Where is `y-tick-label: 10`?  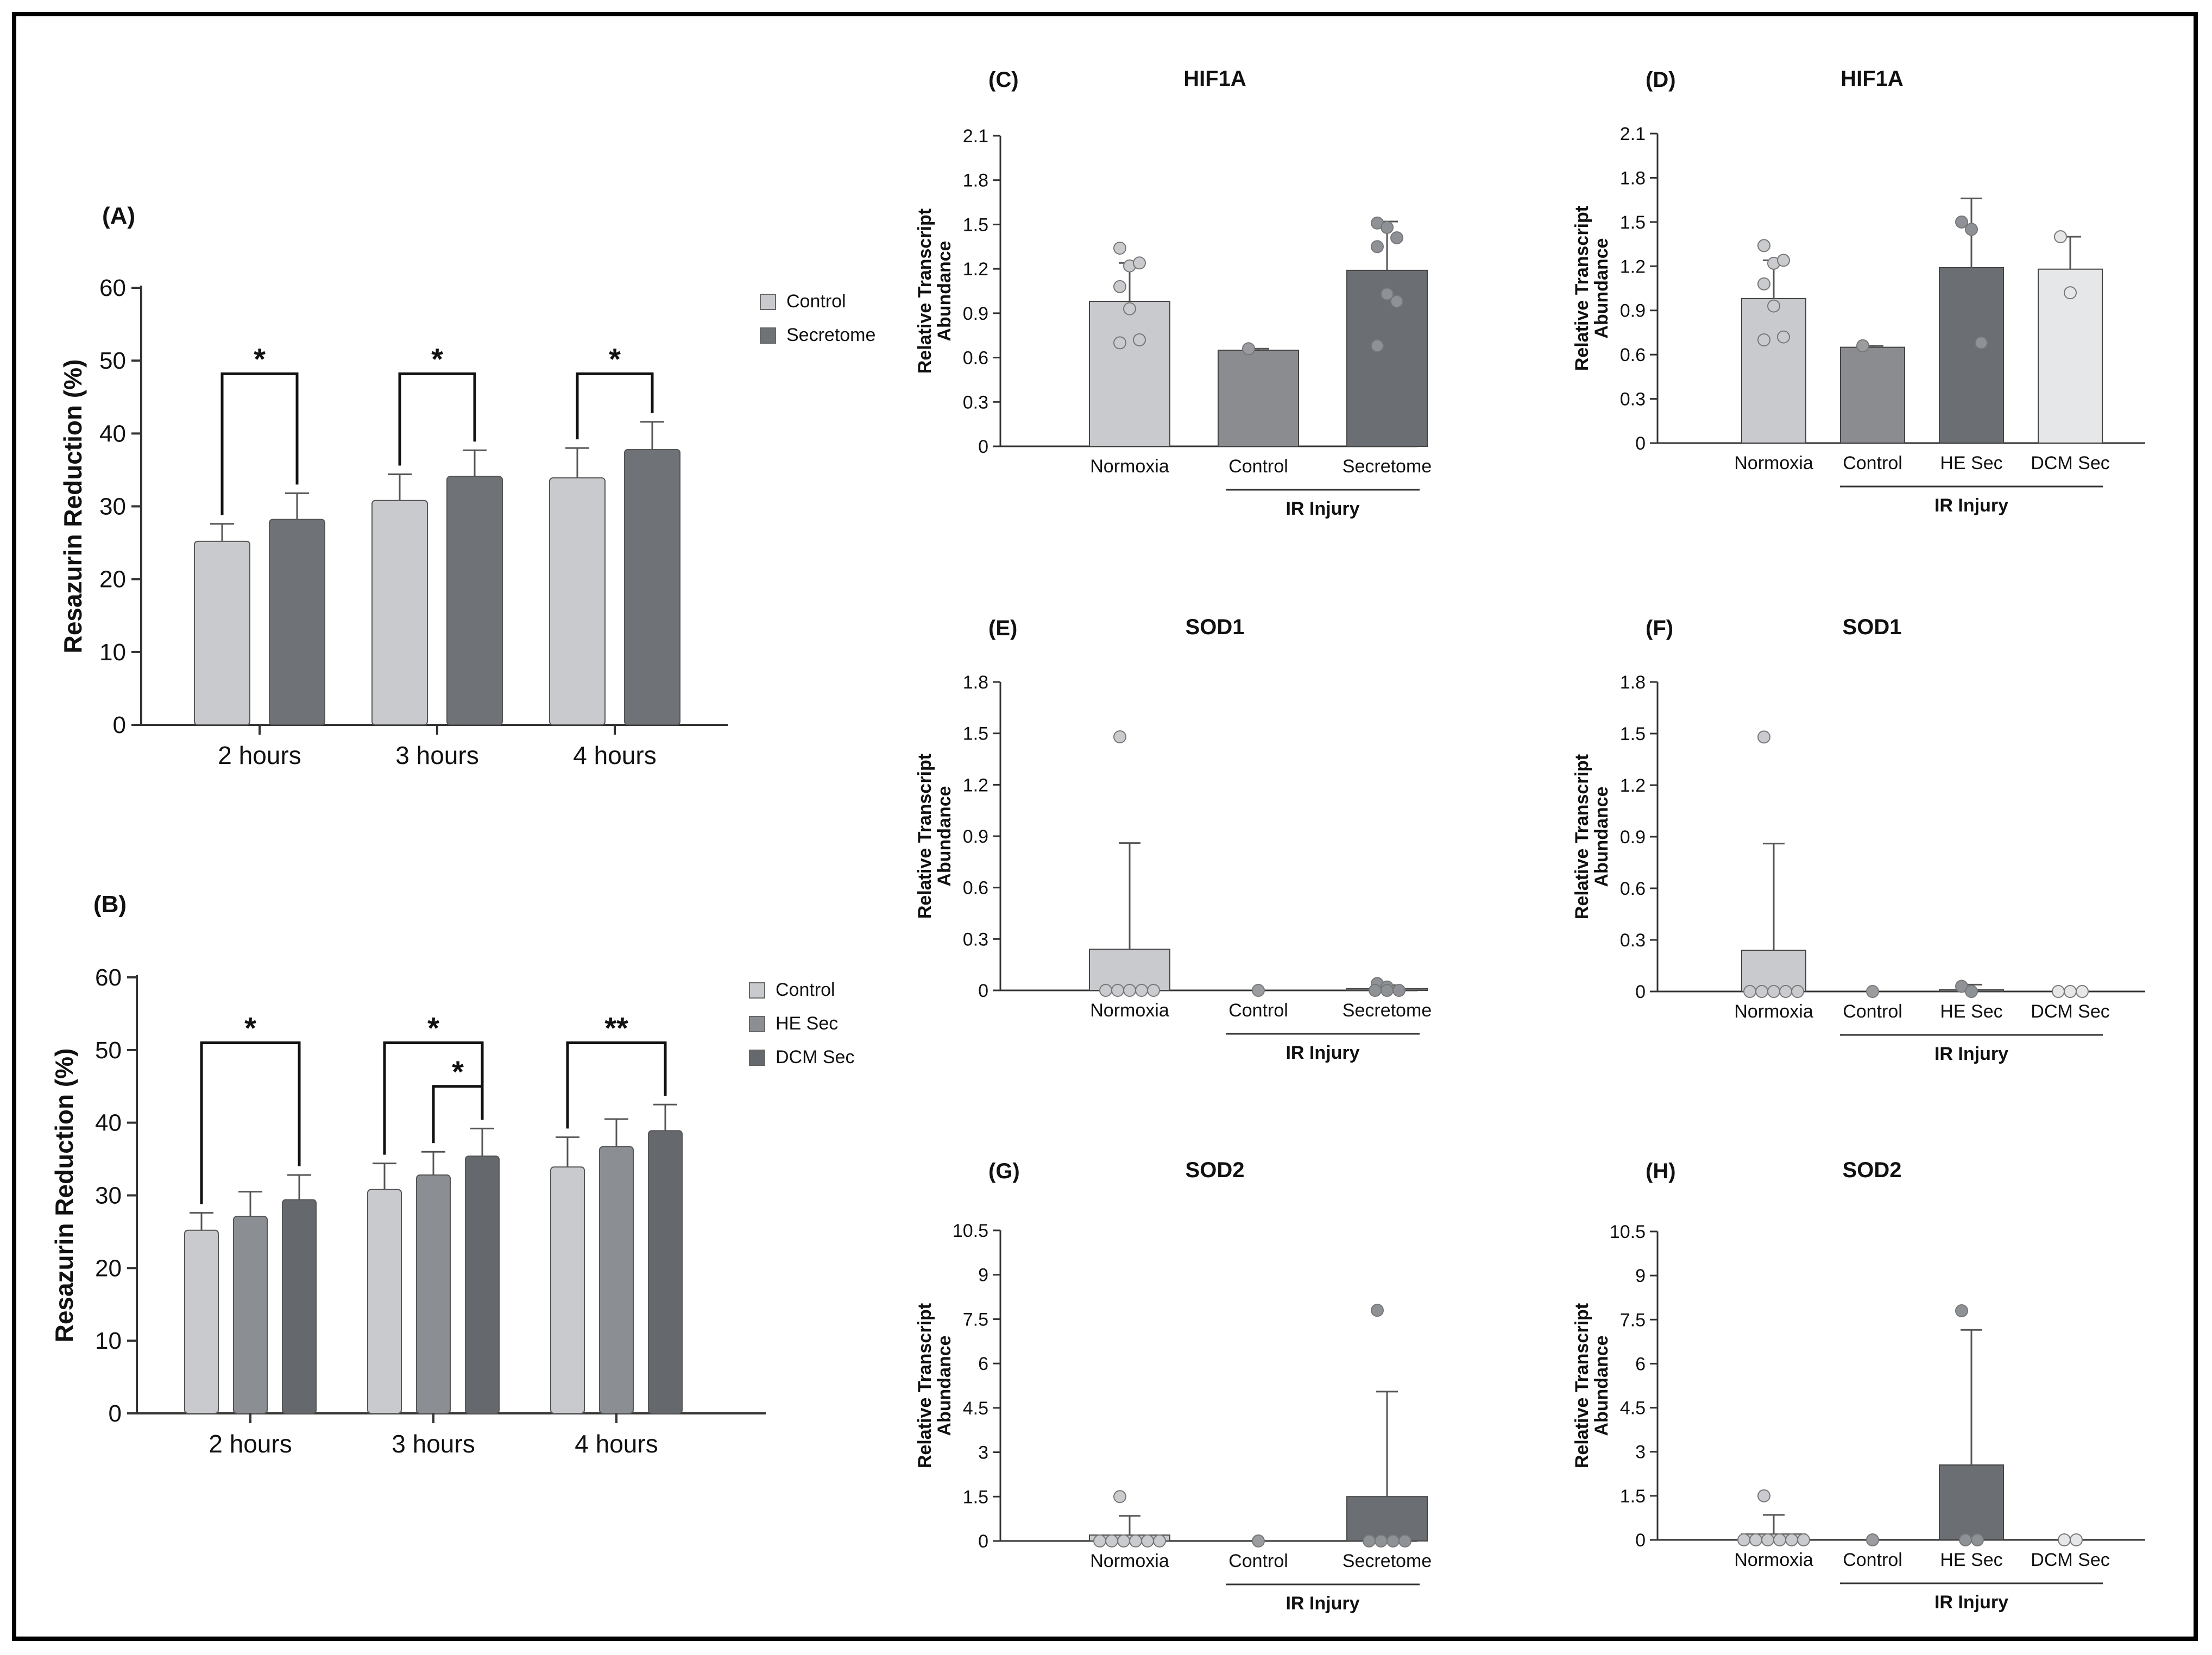
y-tick-label: 10 is located at coordinates (108, 1341).